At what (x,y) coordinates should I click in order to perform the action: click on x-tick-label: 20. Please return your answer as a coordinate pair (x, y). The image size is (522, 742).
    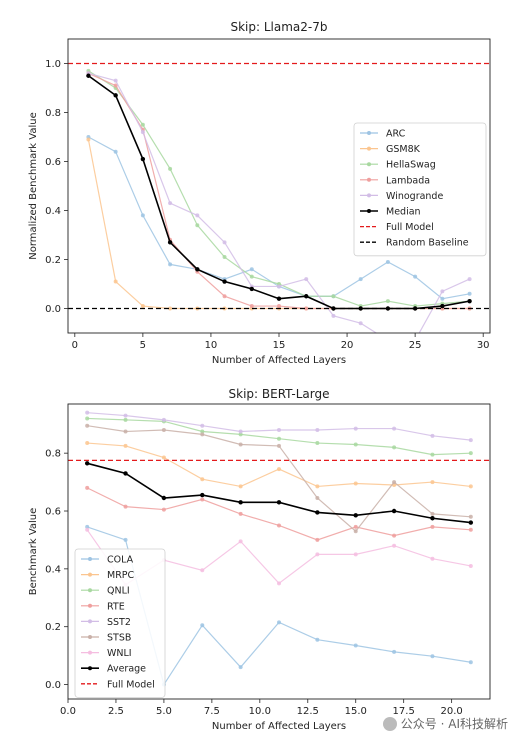
    Looking at the image, I should click on (347, 345).